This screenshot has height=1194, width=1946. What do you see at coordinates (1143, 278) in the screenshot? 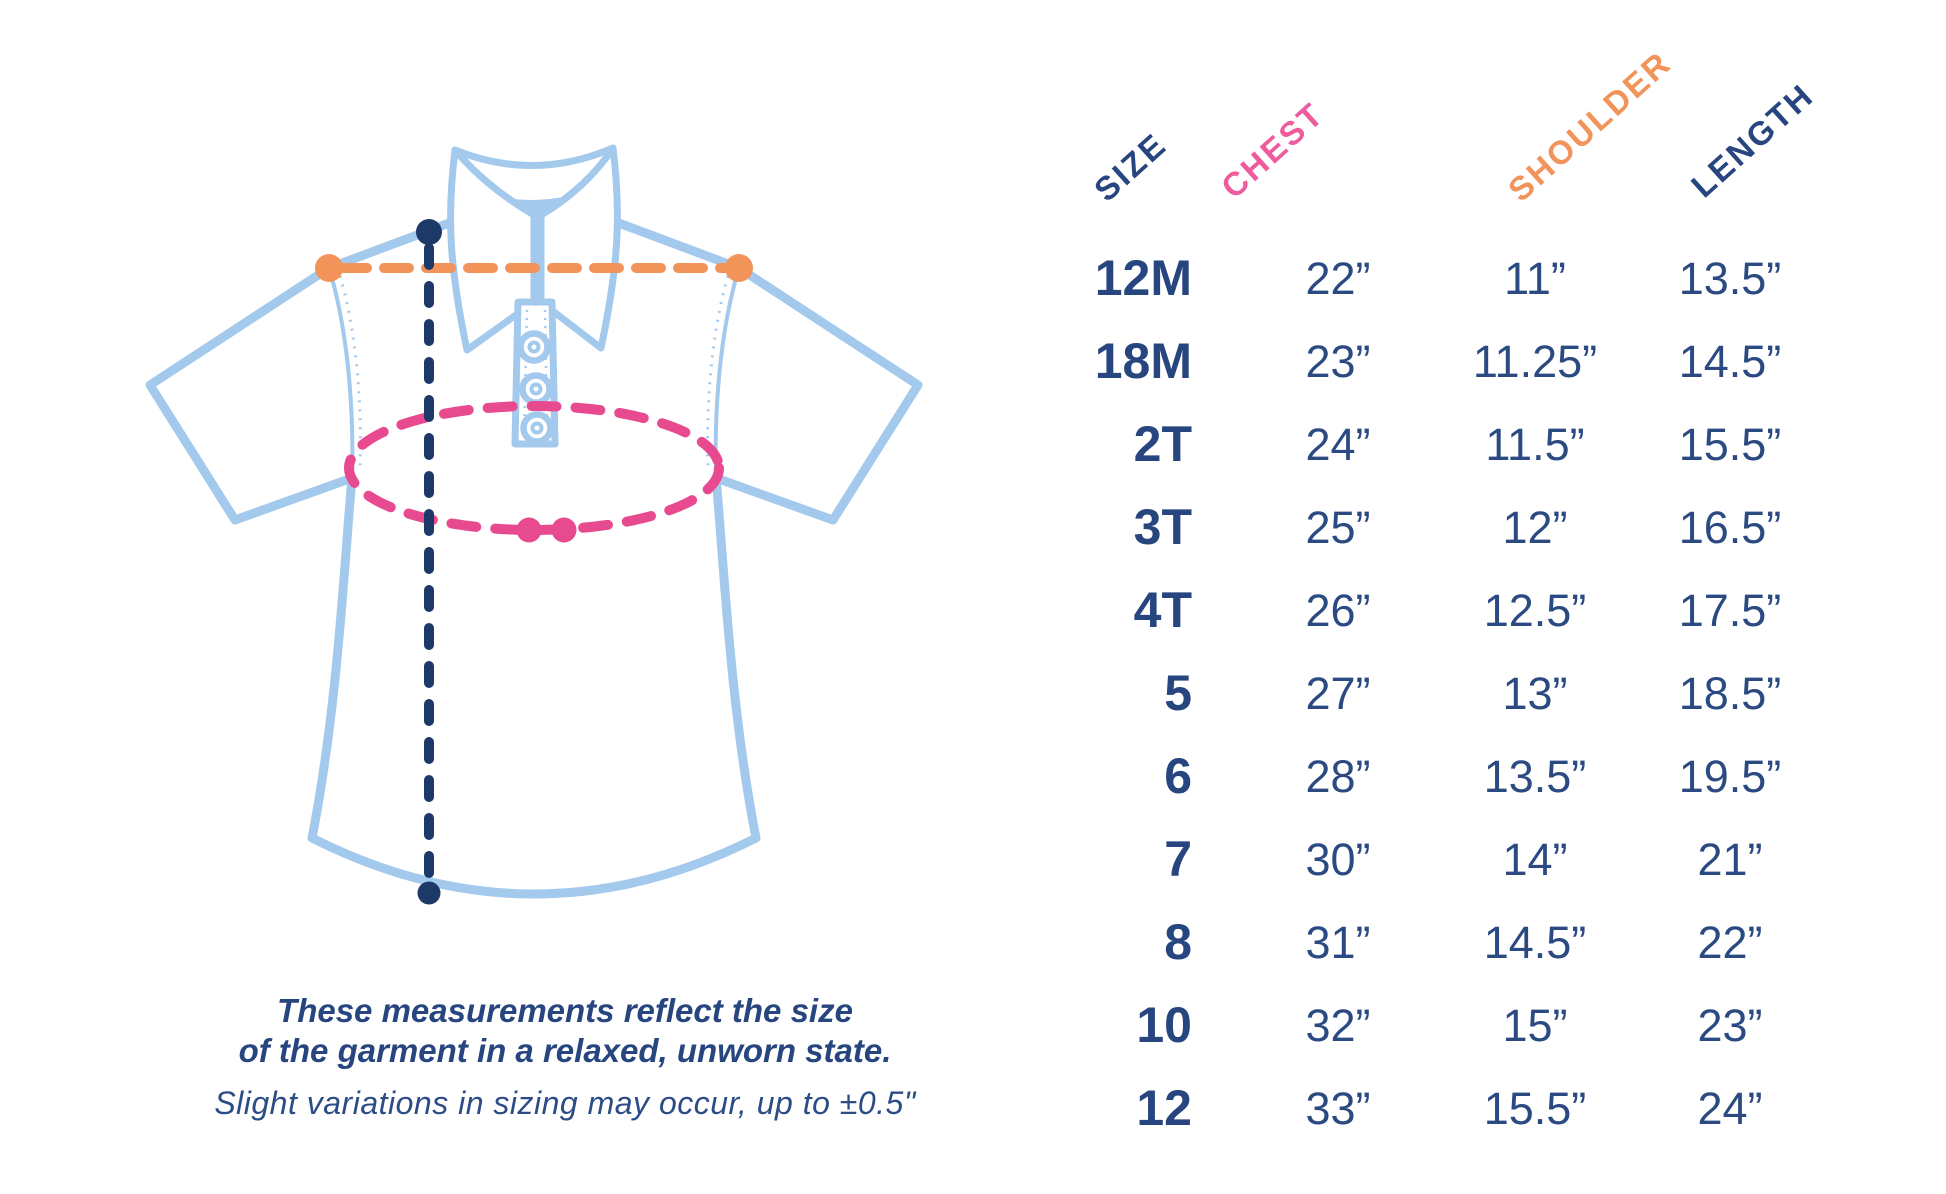
I see `size-cell: 12M` at bounding box center [1143, 278].